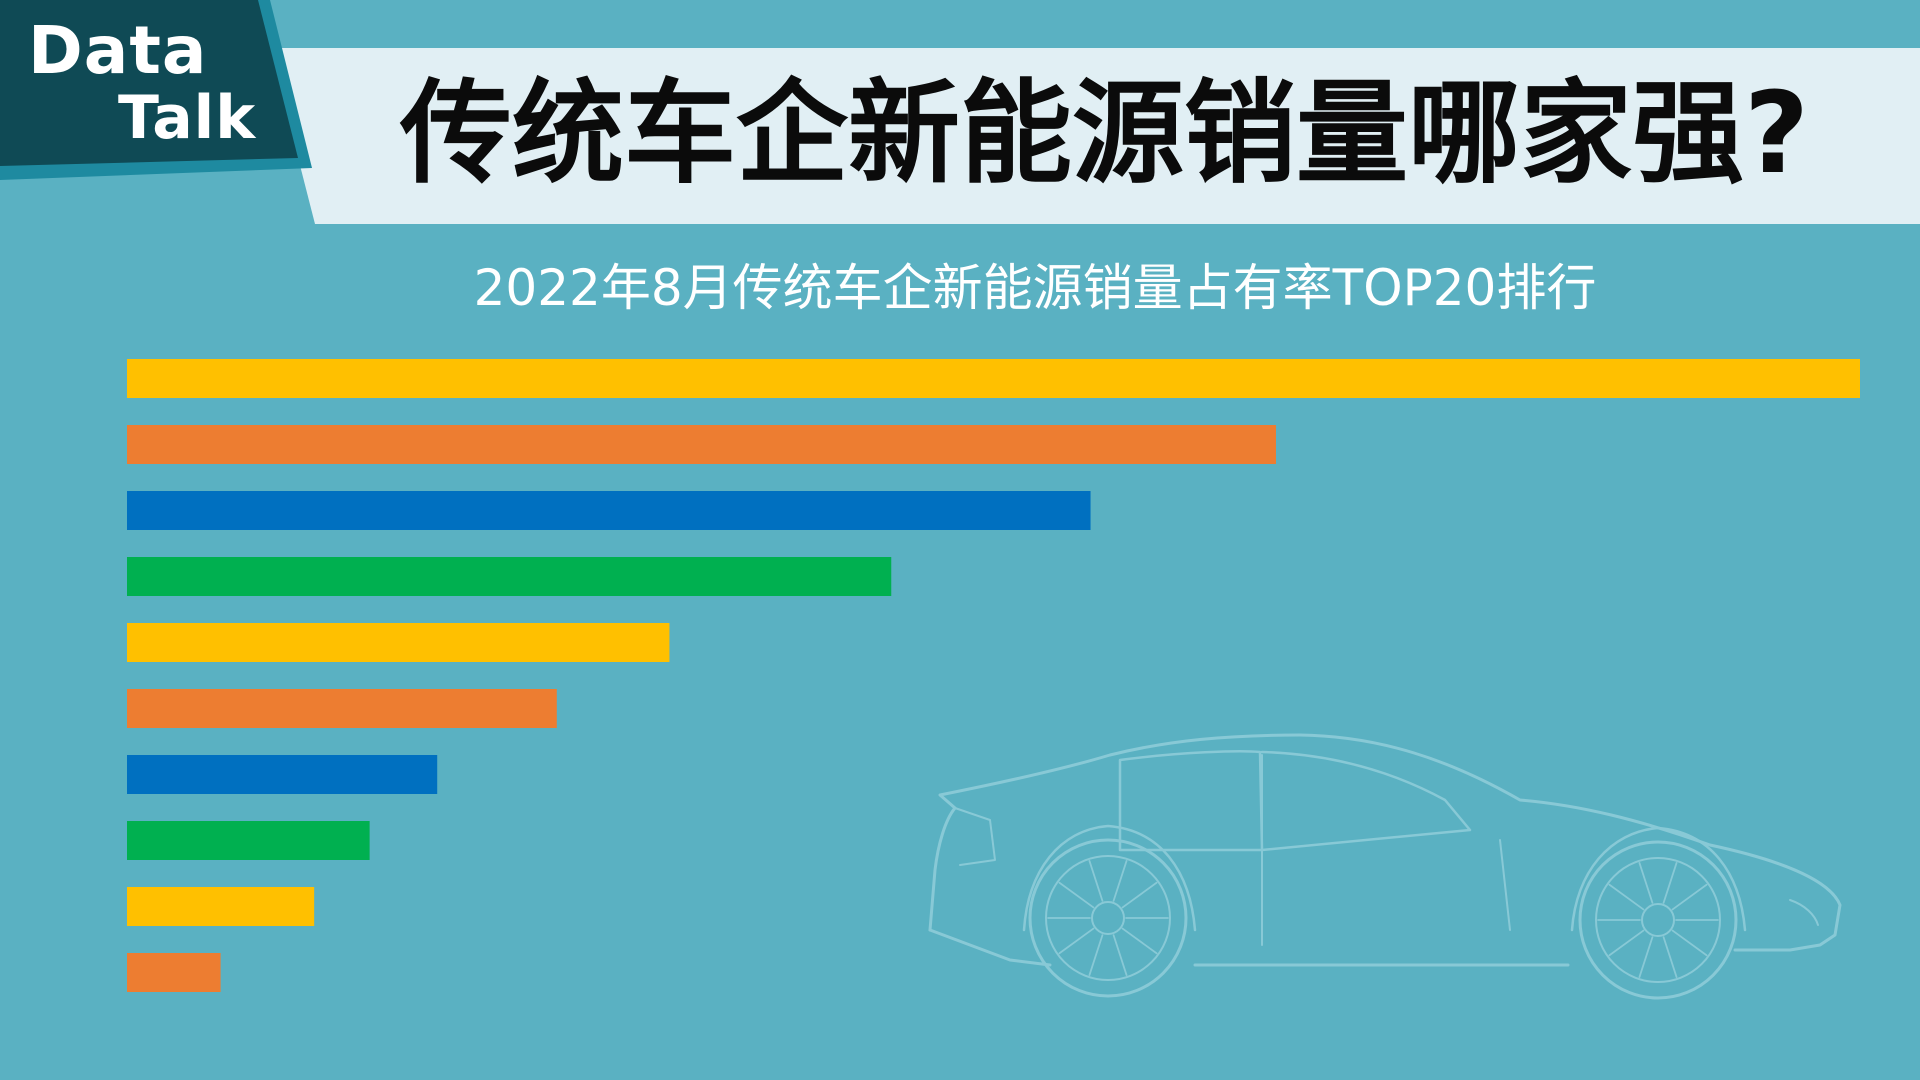 This screenshot has width=1920, height=1080. What do you see at coordinates (187, 118) in the screenshot?
I see `badge-label-talk: Talk` at bounding box center [187, 118].